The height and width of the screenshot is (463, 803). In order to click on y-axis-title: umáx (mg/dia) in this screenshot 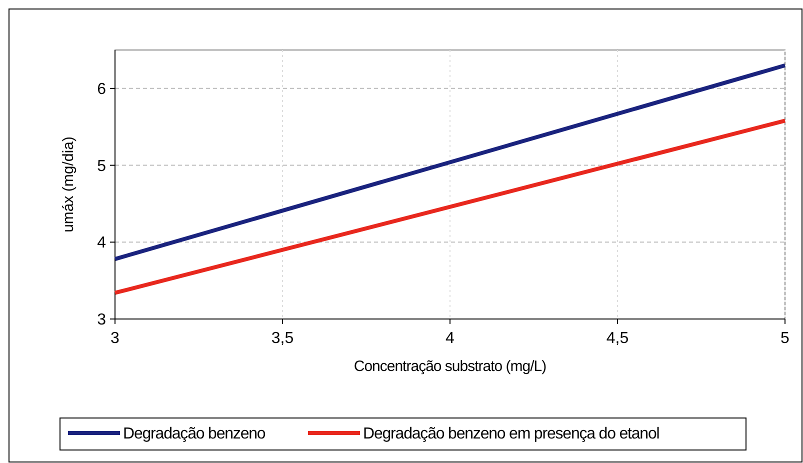, I will do `click(68, 184)`.